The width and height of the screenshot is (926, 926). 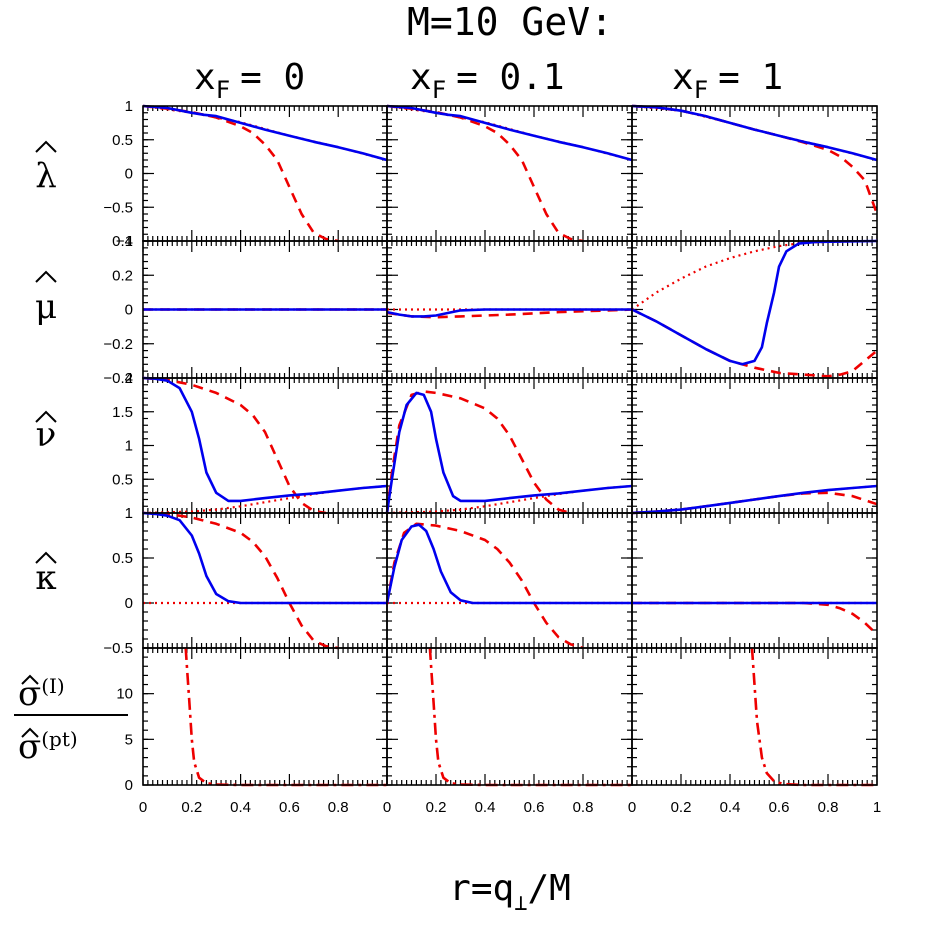 I want to click on row-glyph: λ, so click(x=46, y=176).